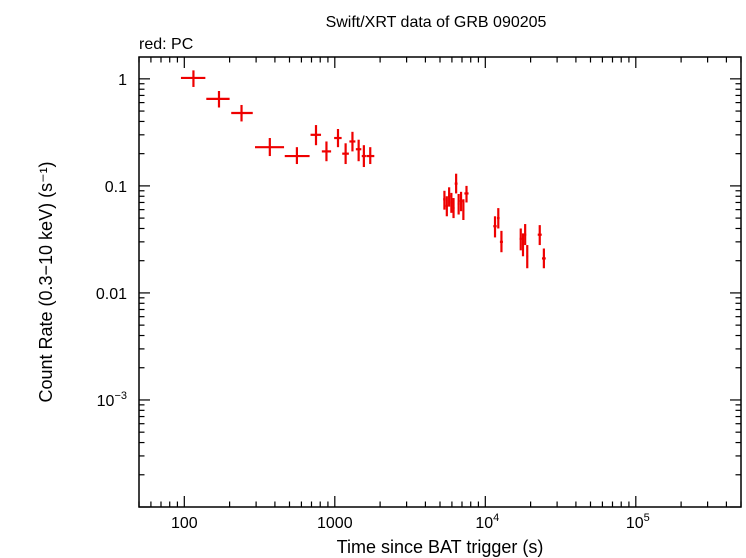 This screenshot has height=558, width=746. I want to click on chart-subtitle: red: PC, so click(166, 44).